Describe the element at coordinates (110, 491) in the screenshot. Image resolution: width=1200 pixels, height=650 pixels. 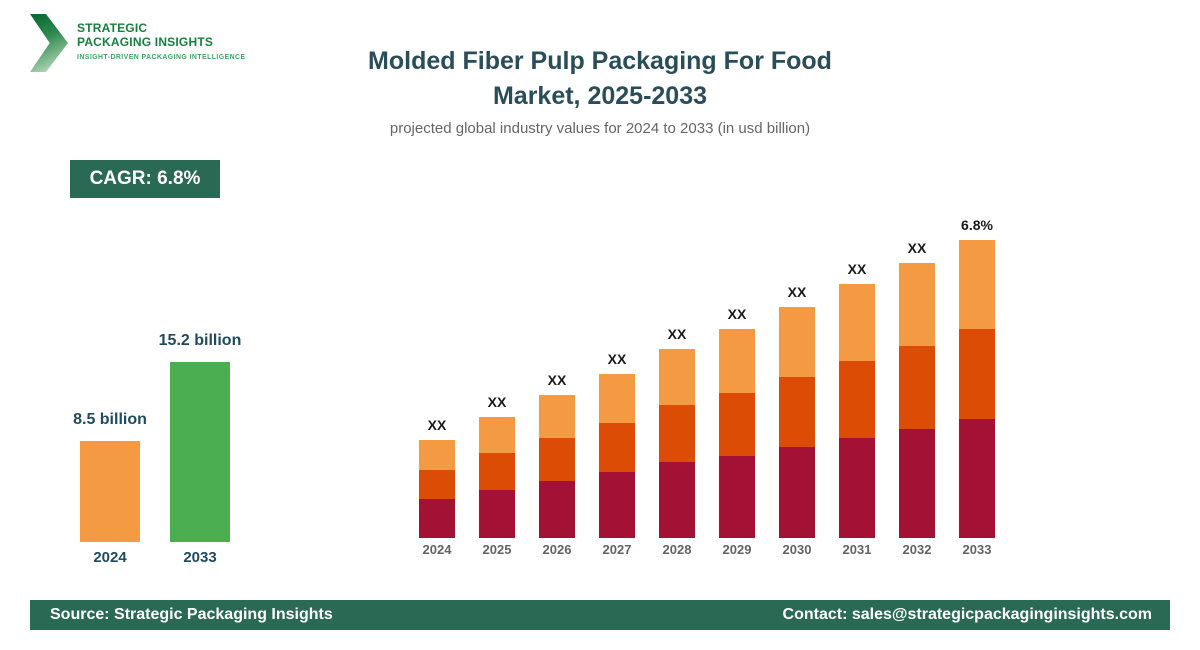
I see `comparison-bar-2024` at that location.